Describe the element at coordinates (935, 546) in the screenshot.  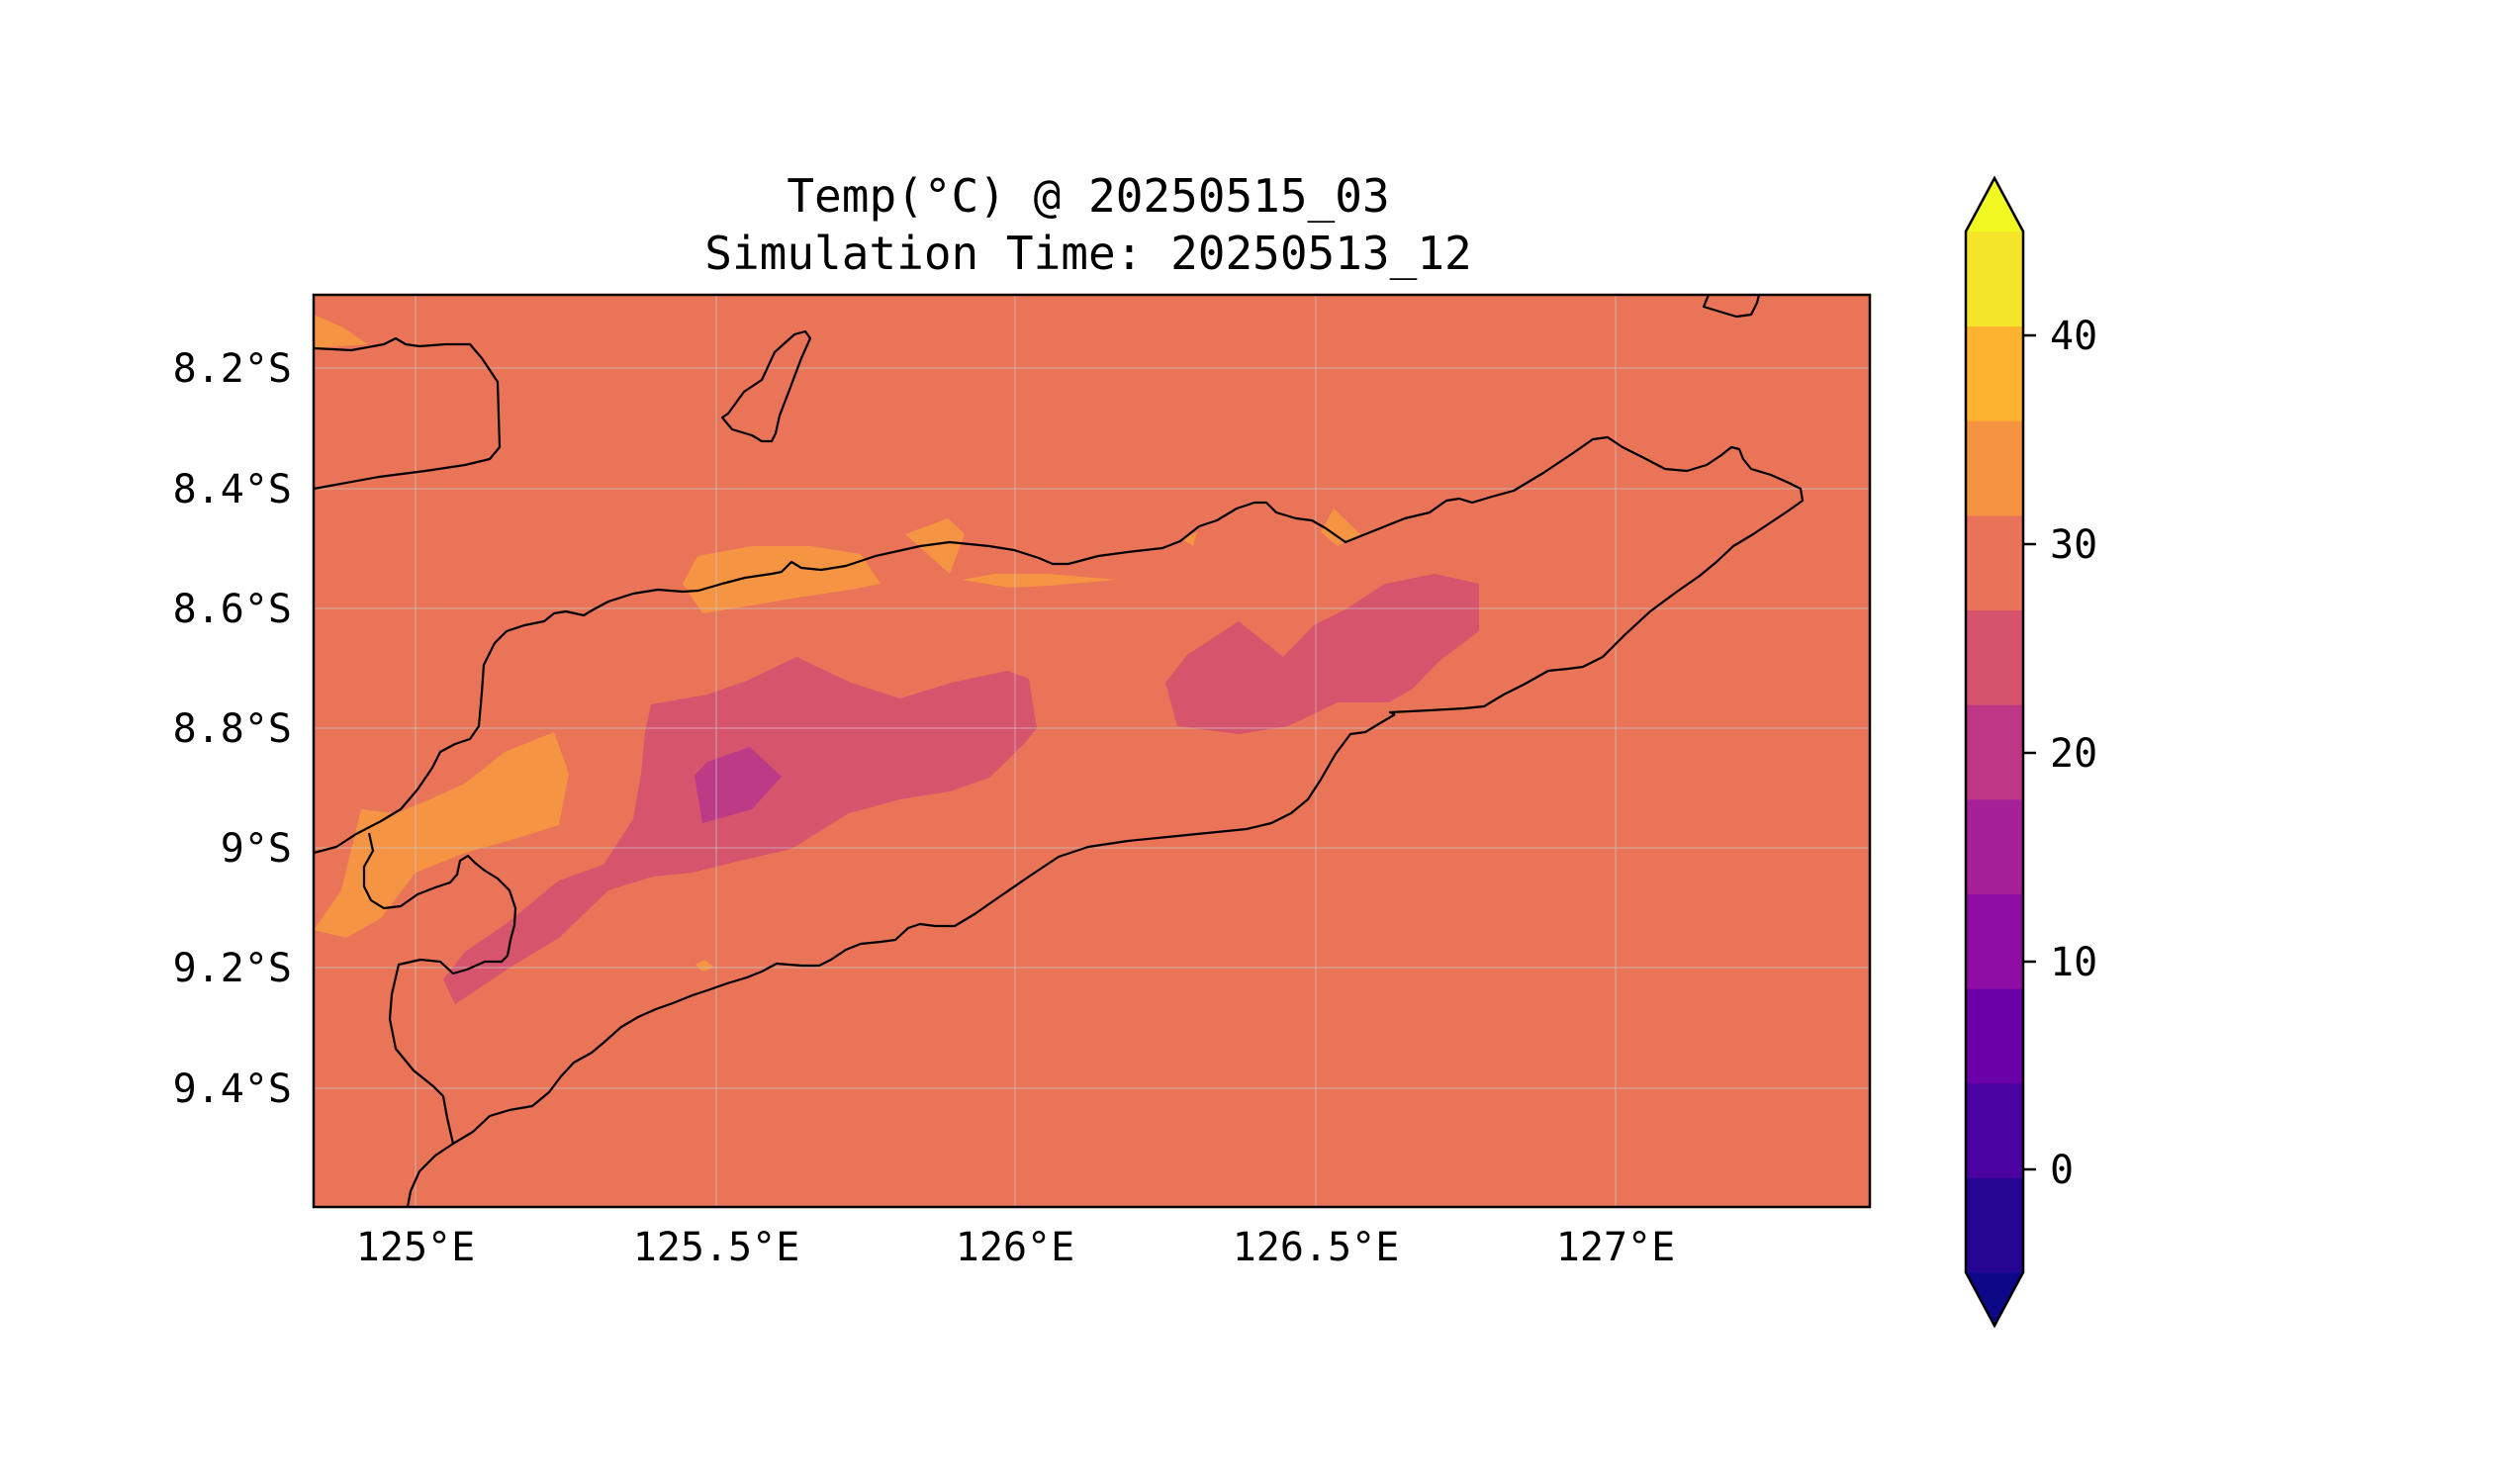
I see `contour-30-35-north-patch` at that location.